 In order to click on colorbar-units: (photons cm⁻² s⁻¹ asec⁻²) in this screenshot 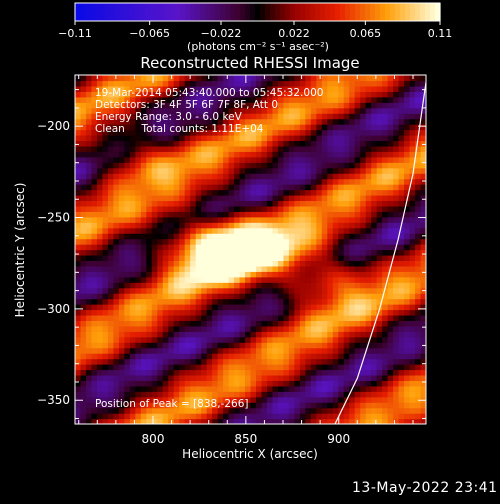, I will do `click(258, 46)`.